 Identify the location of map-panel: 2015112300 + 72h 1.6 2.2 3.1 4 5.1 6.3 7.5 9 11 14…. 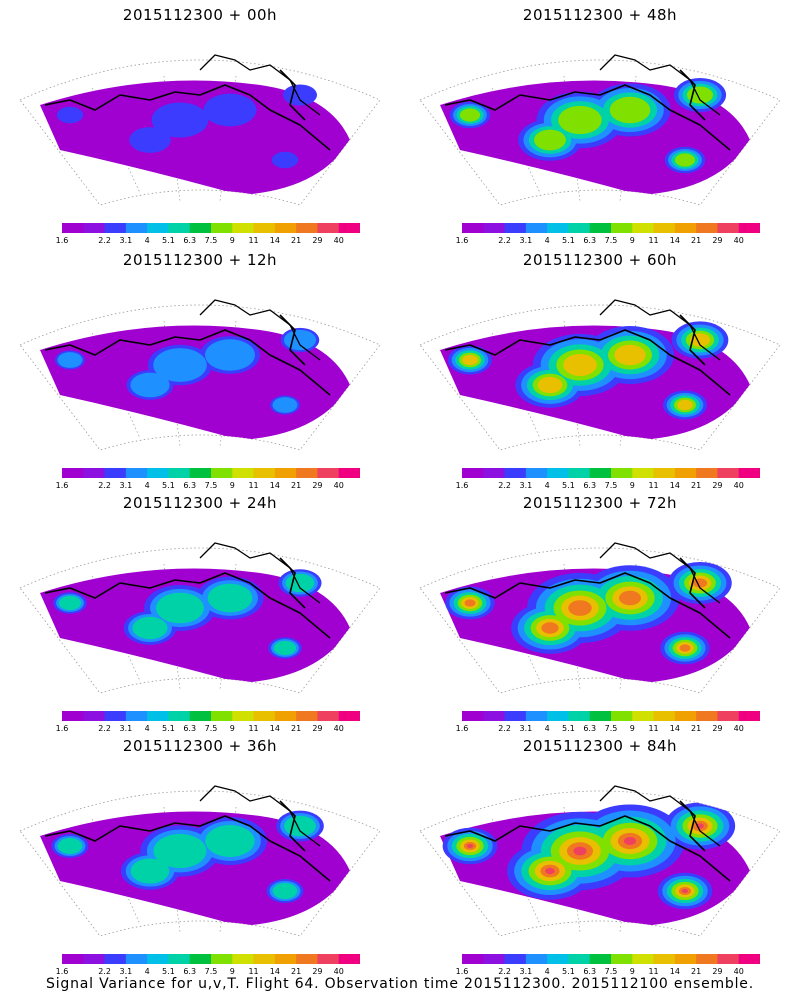
(600, 610).